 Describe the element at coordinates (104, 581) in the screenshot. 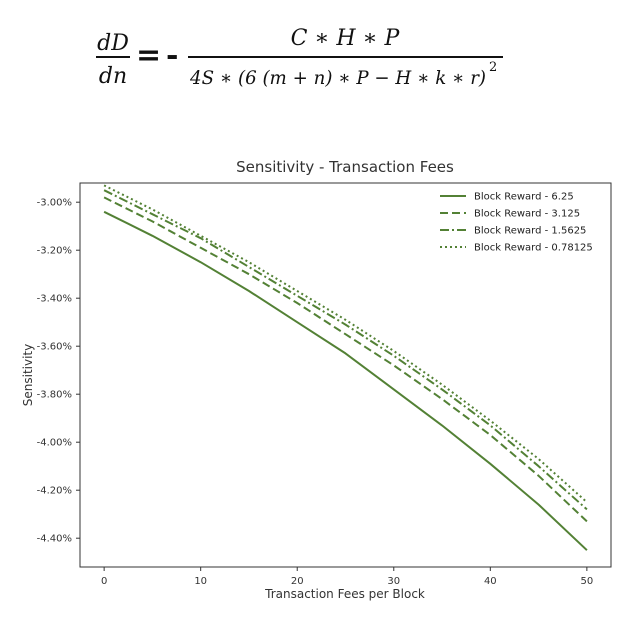

I see `x-tick-label: 0` at that location.